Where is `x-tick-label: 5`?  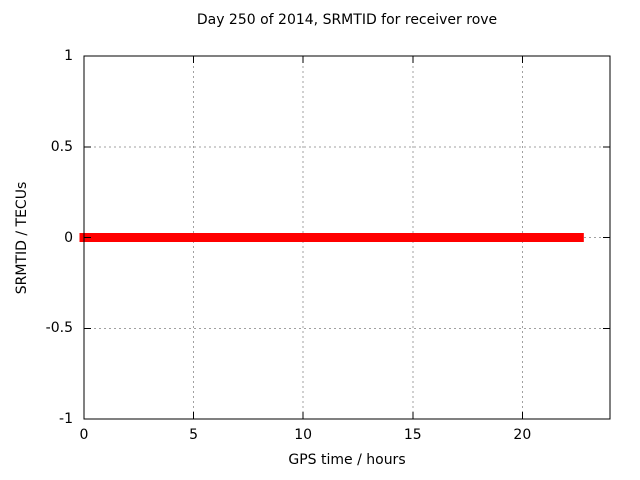 x-tick-label: 5 is located at coordinates (194, 435).